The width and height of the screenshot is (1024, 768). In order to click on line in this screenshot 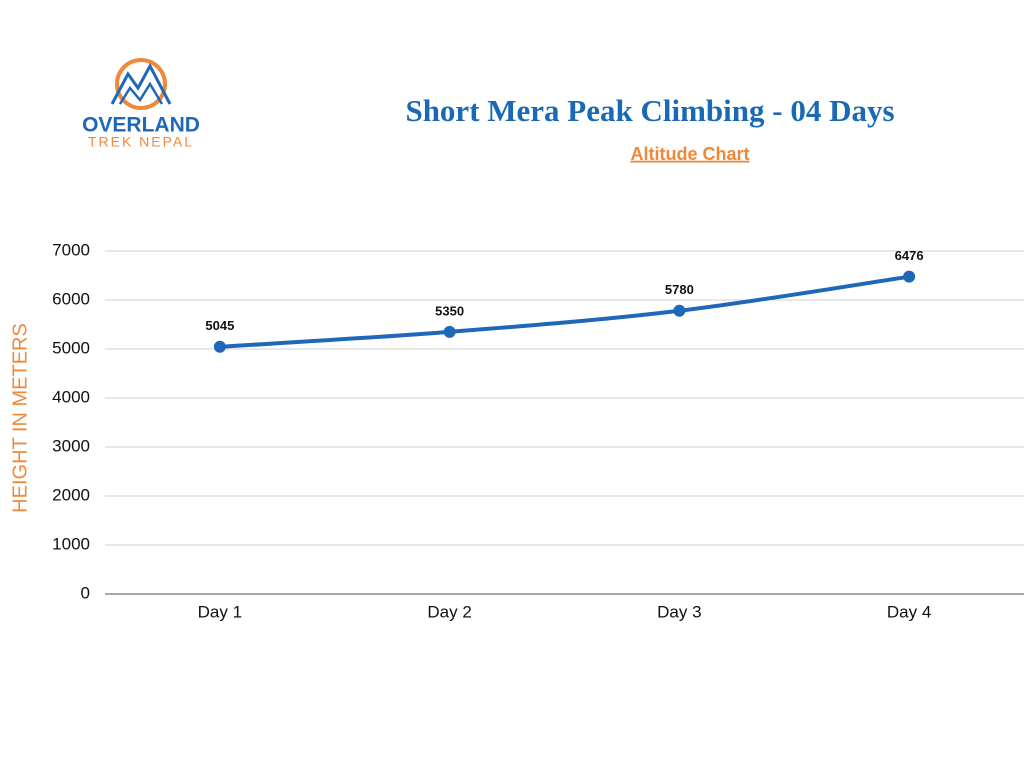, I will do `click(564, 311)`.